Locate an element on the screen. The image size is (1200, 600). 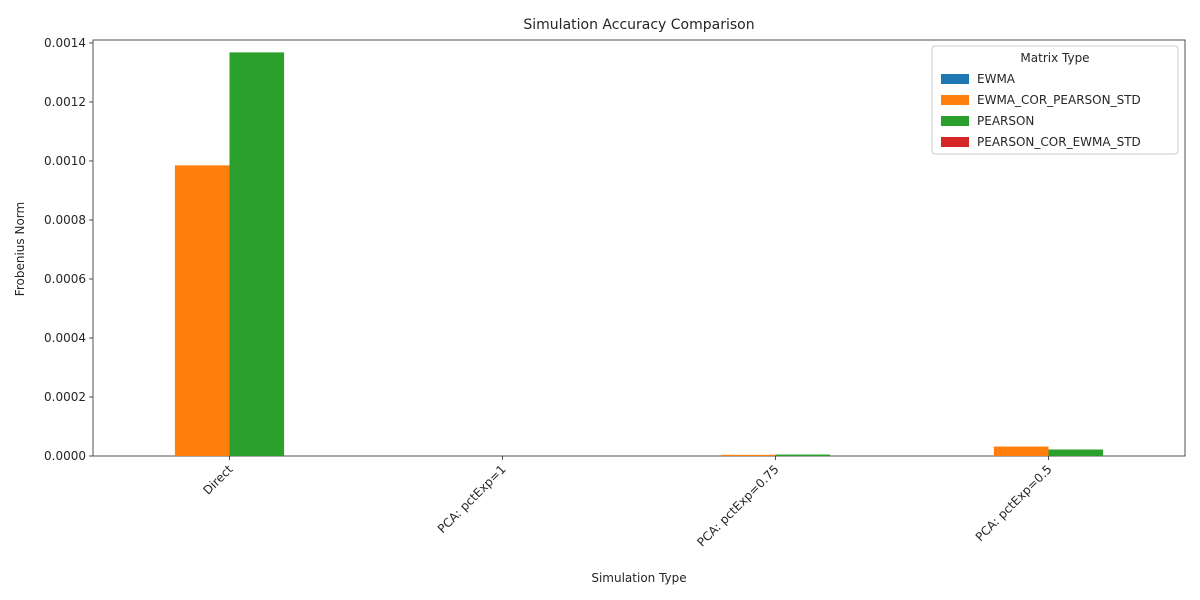
x-tick-label: PCA: pctExp=0.75 is located at coordinates (737, 505).